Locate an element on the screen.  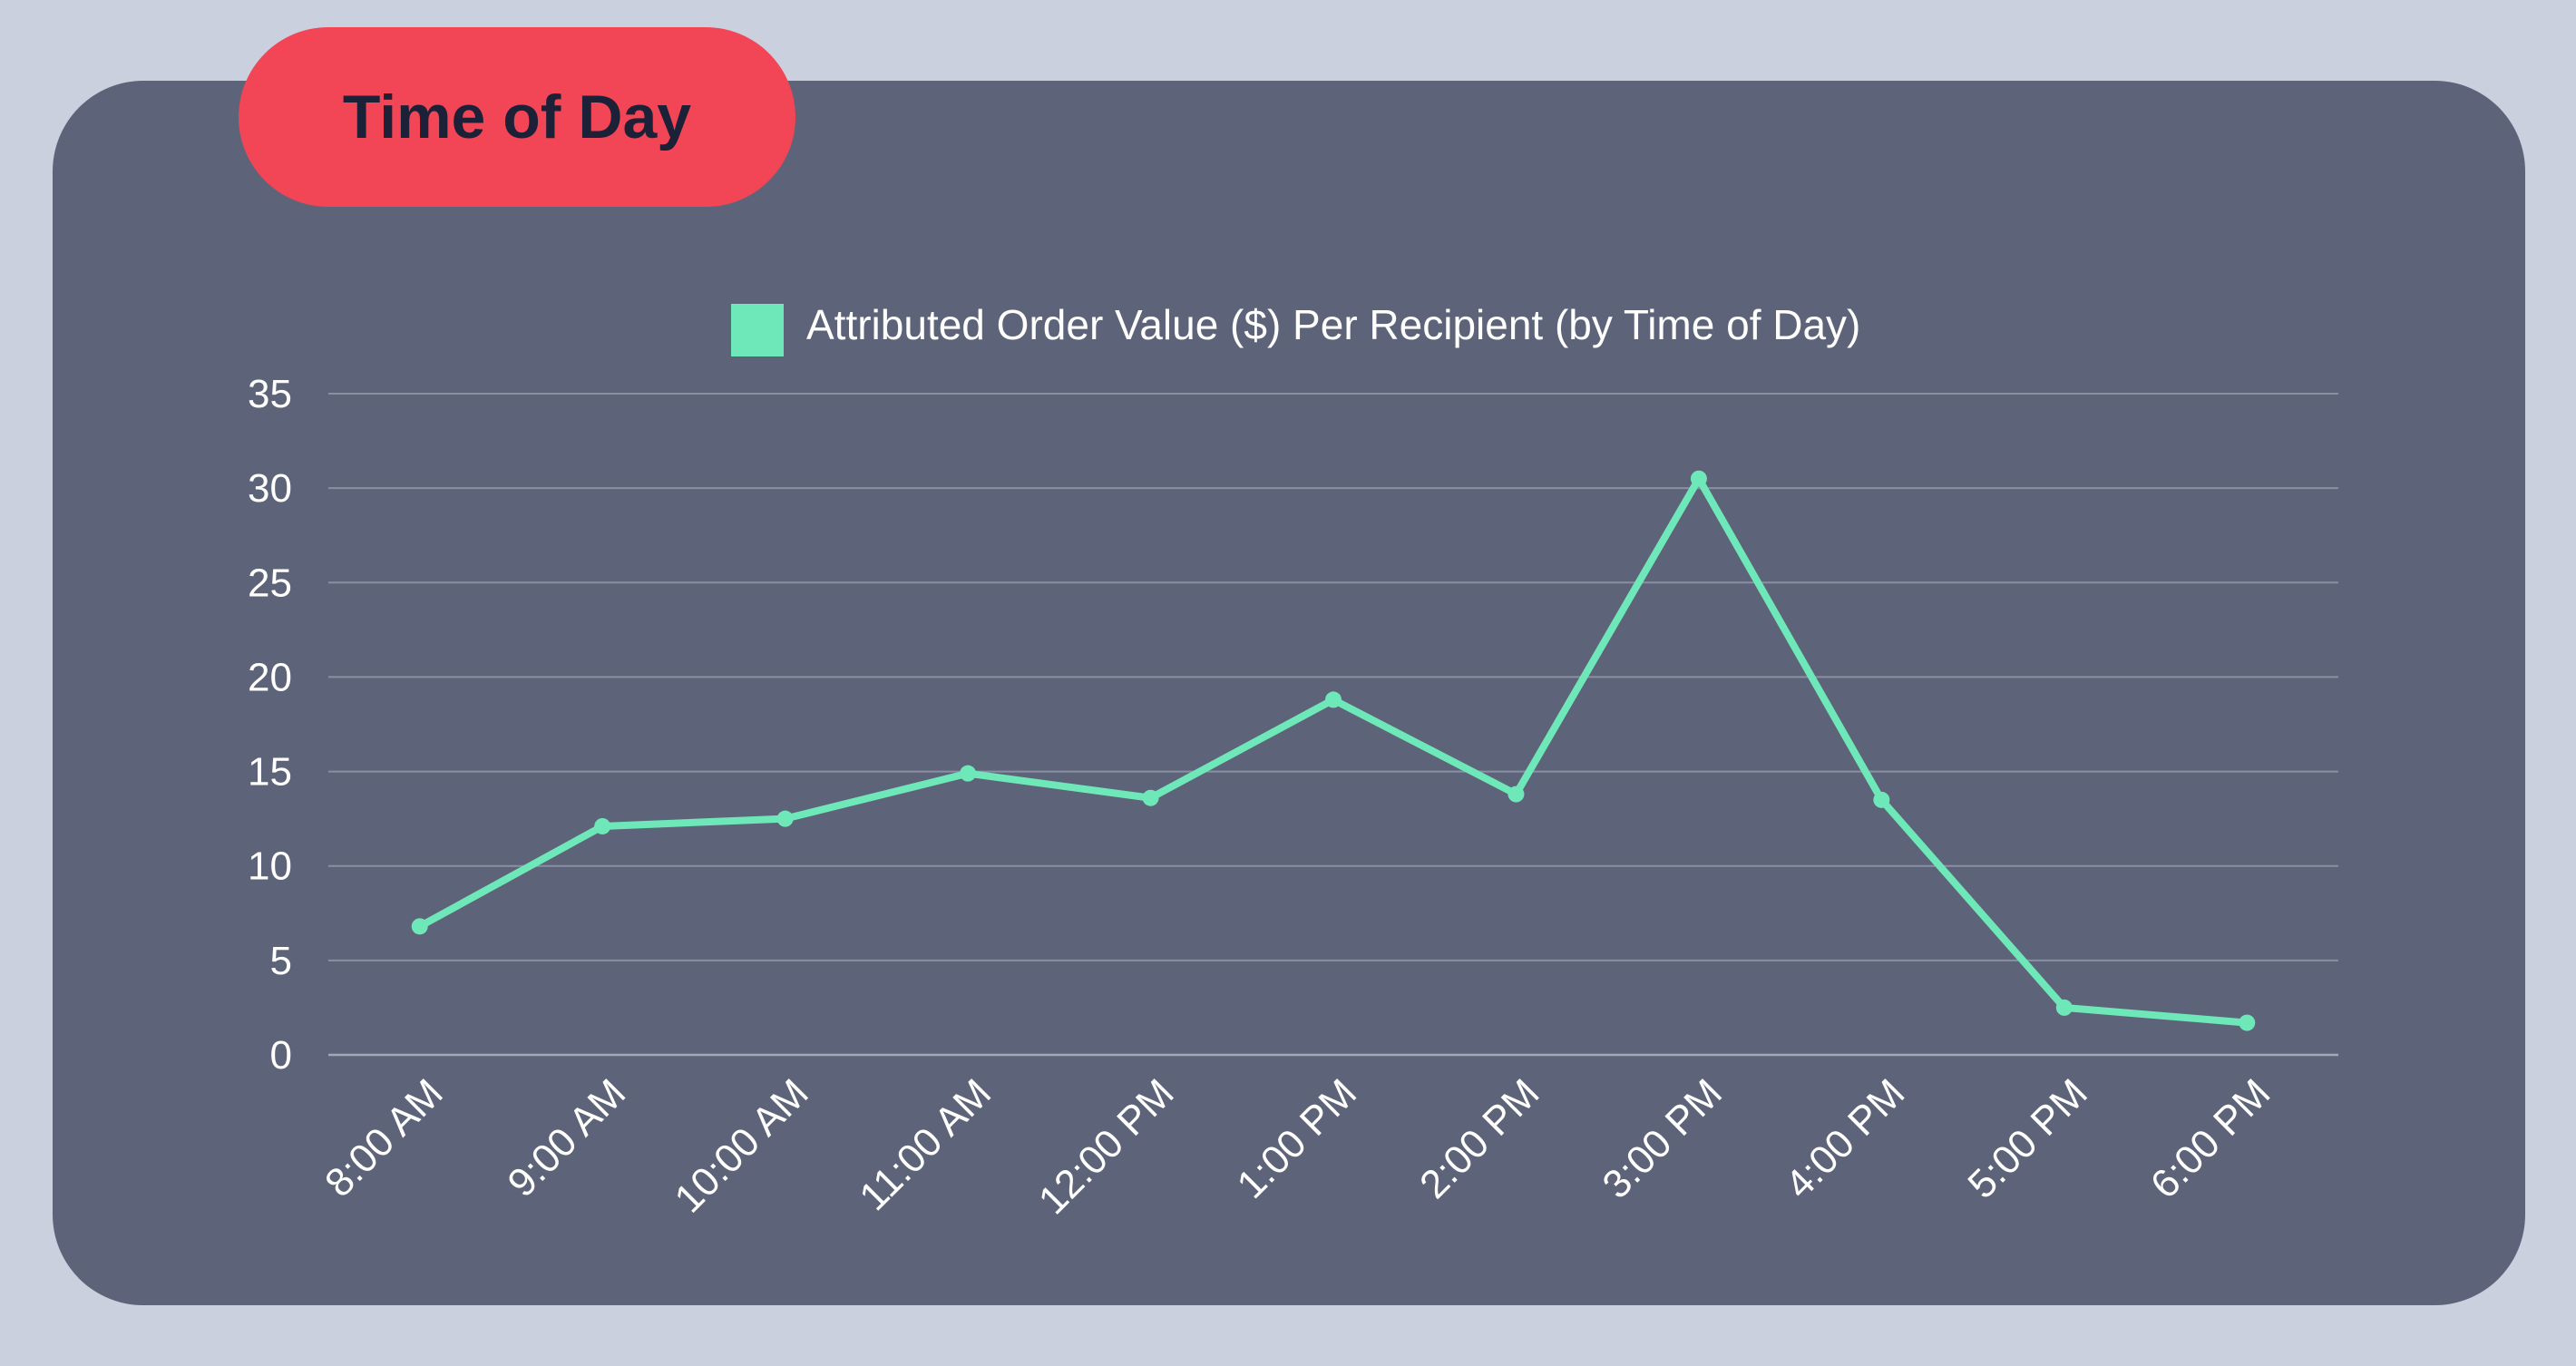
y-tick-label: 25 is located at coordinates (270, 583).